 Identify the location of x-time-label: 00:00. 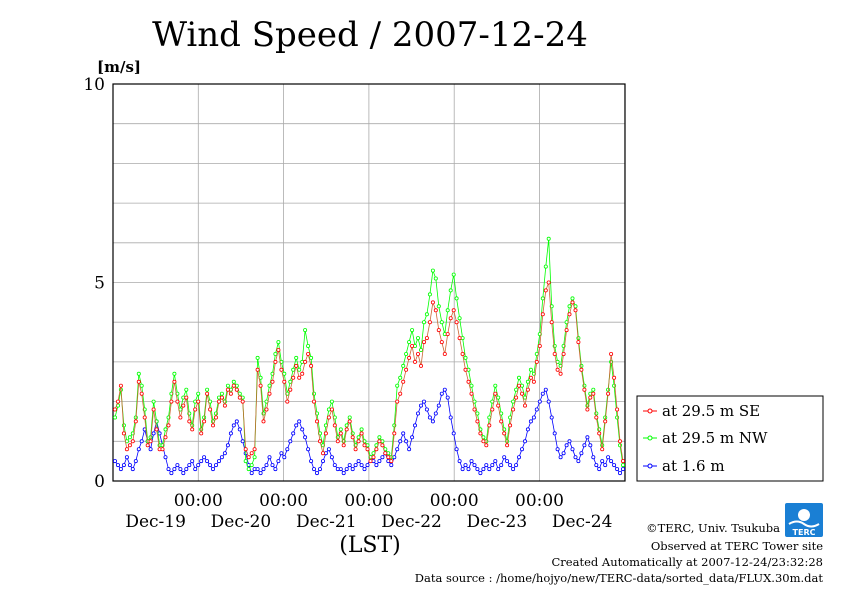
(198, 501).